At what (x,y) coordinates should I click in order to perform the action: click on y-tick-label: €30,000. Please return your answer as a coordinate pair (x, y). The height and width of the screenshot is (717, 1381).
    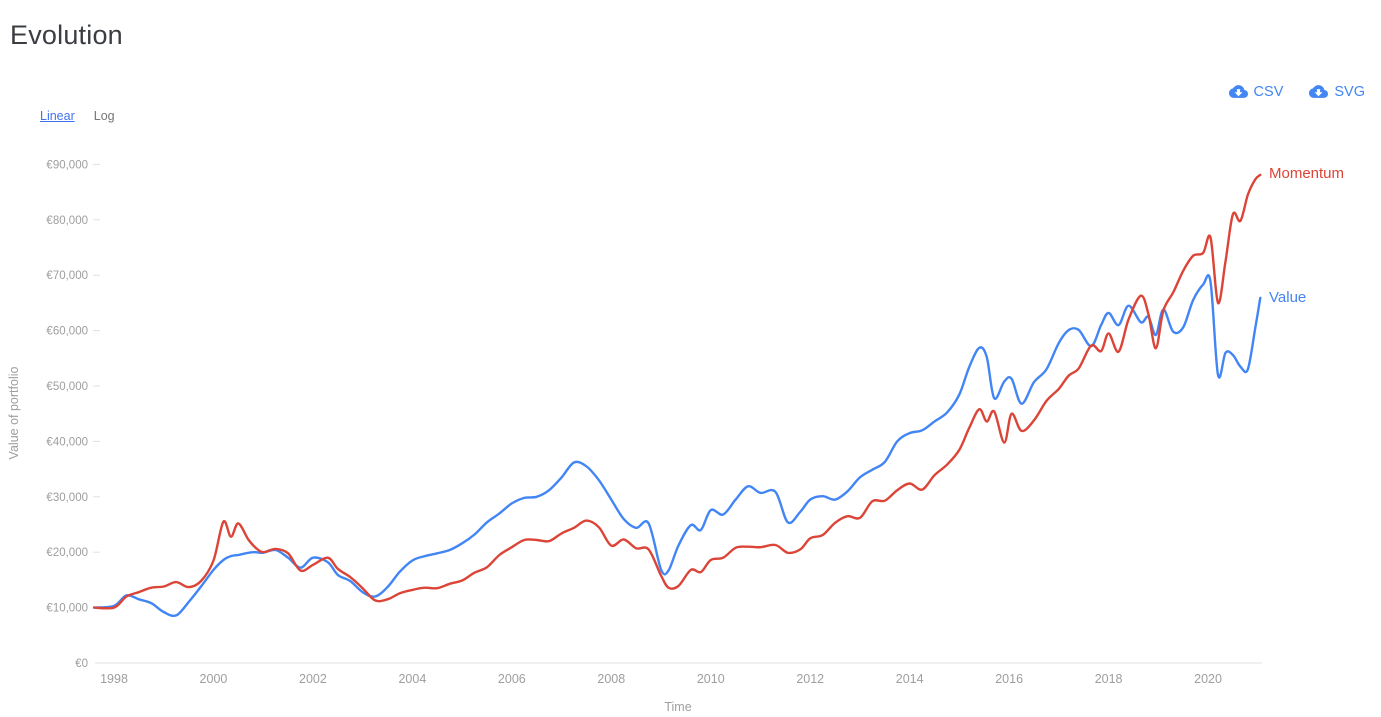
    Looking at the image, I should click on (67, 498).